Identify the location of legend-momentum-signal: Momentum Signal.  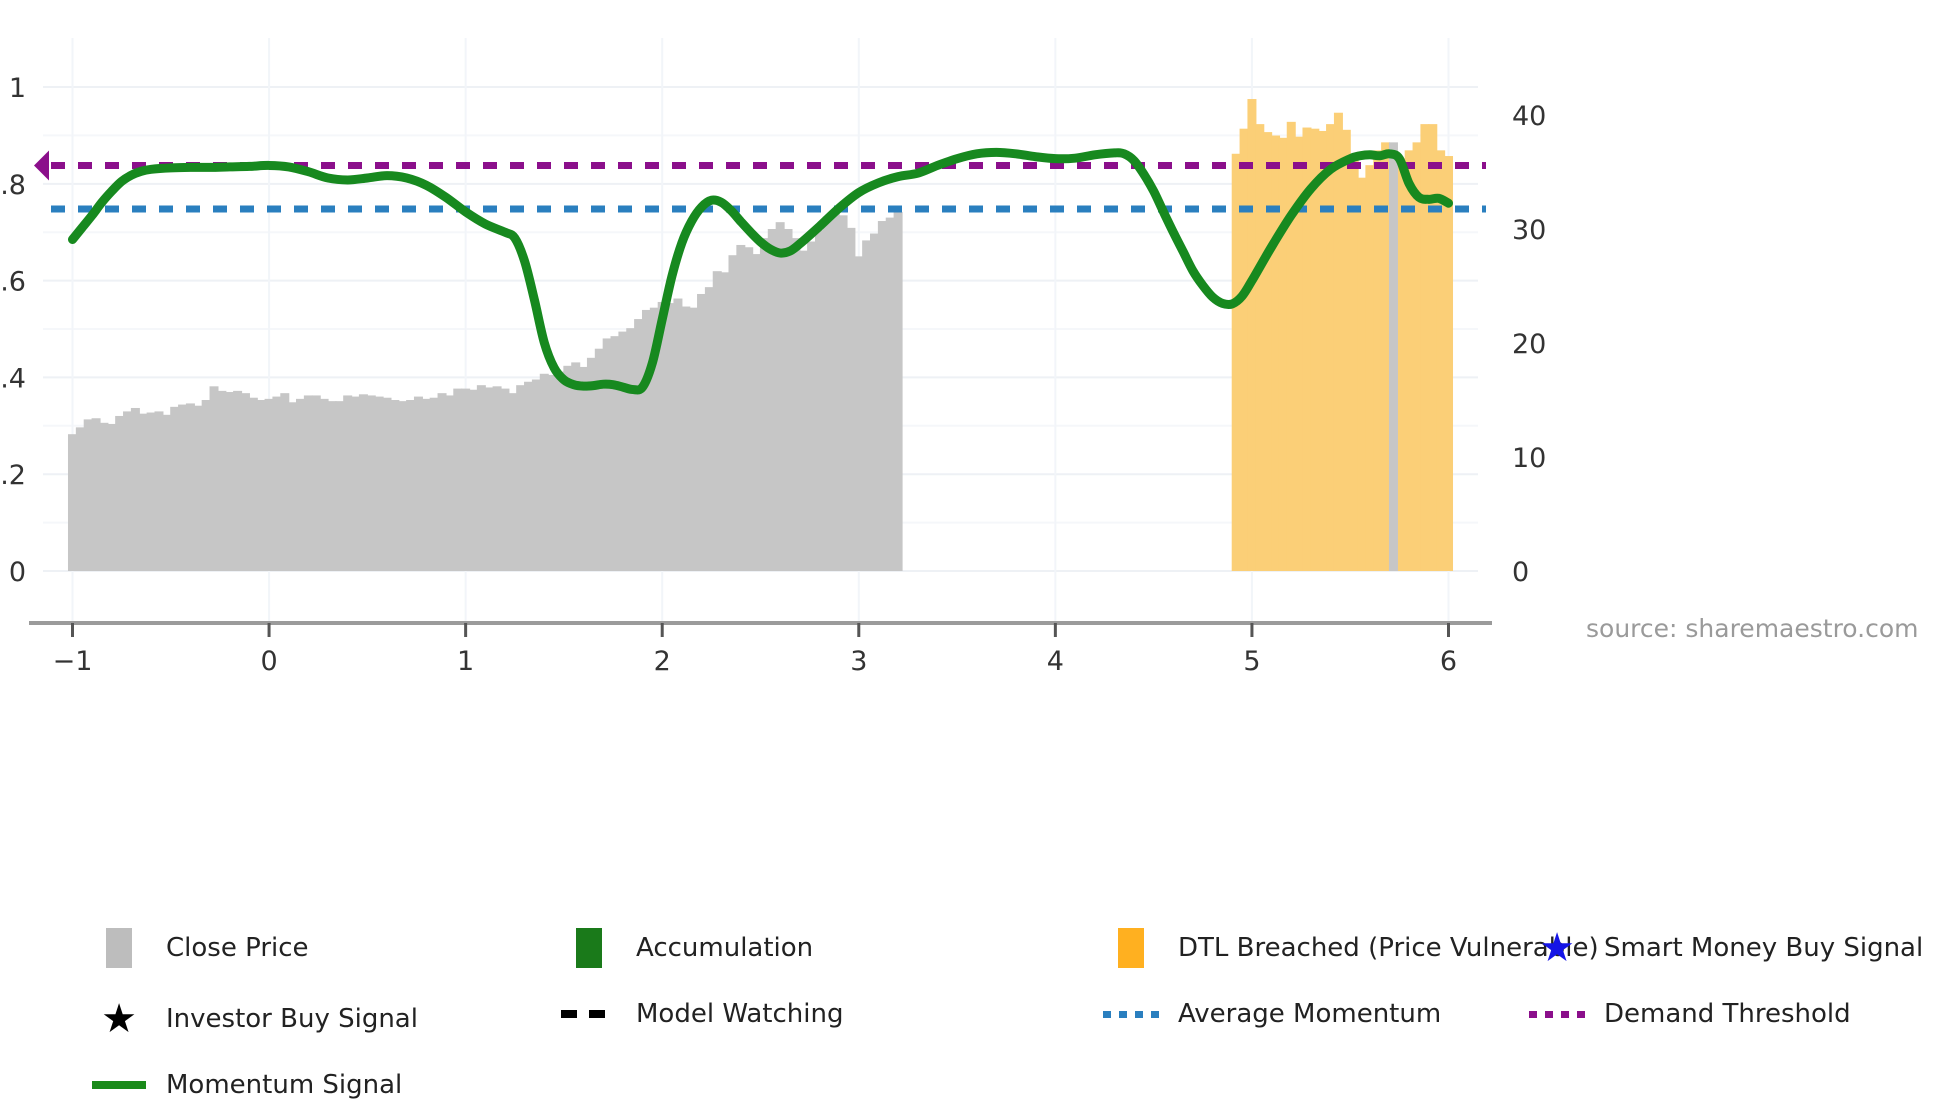
(244, 1085).